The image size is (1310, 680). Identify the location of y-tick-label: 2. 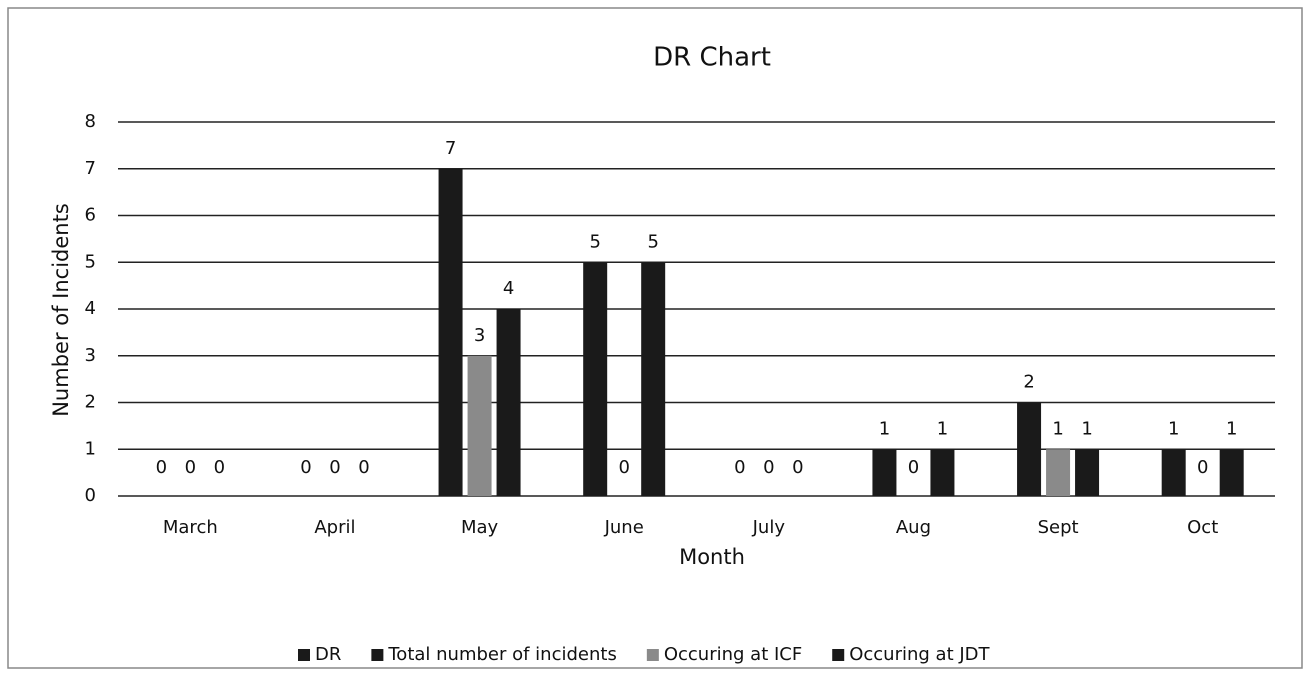
(90, 402).